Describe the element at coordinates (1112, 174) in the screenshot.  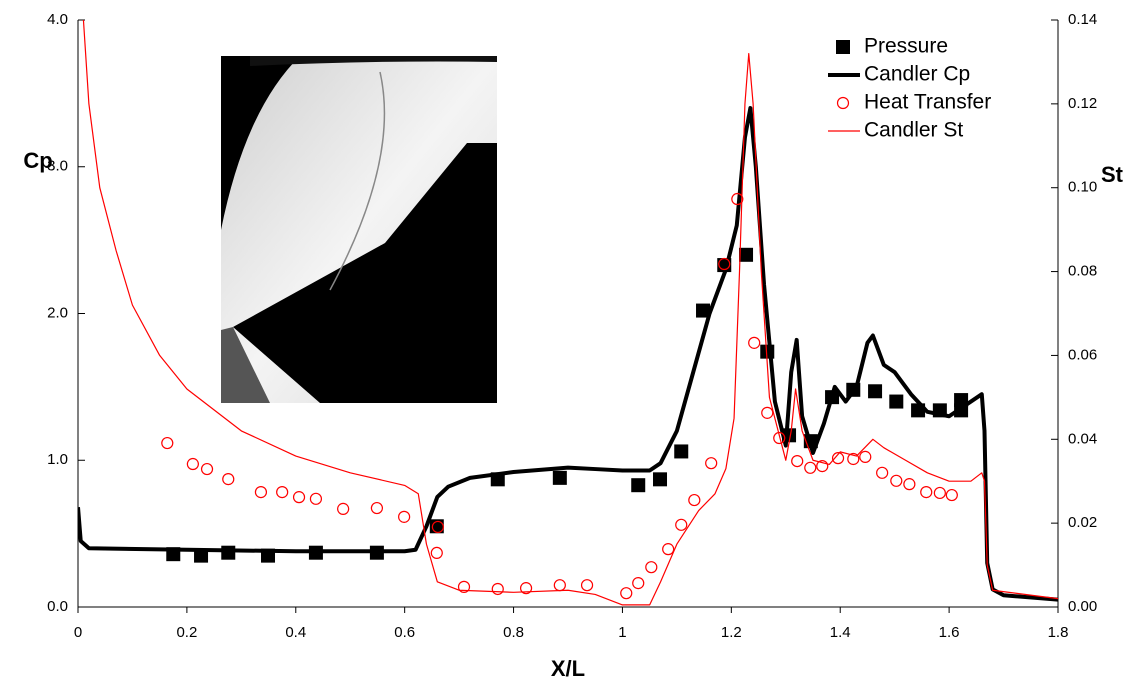
I see `y2-axis-label: St` at that location.